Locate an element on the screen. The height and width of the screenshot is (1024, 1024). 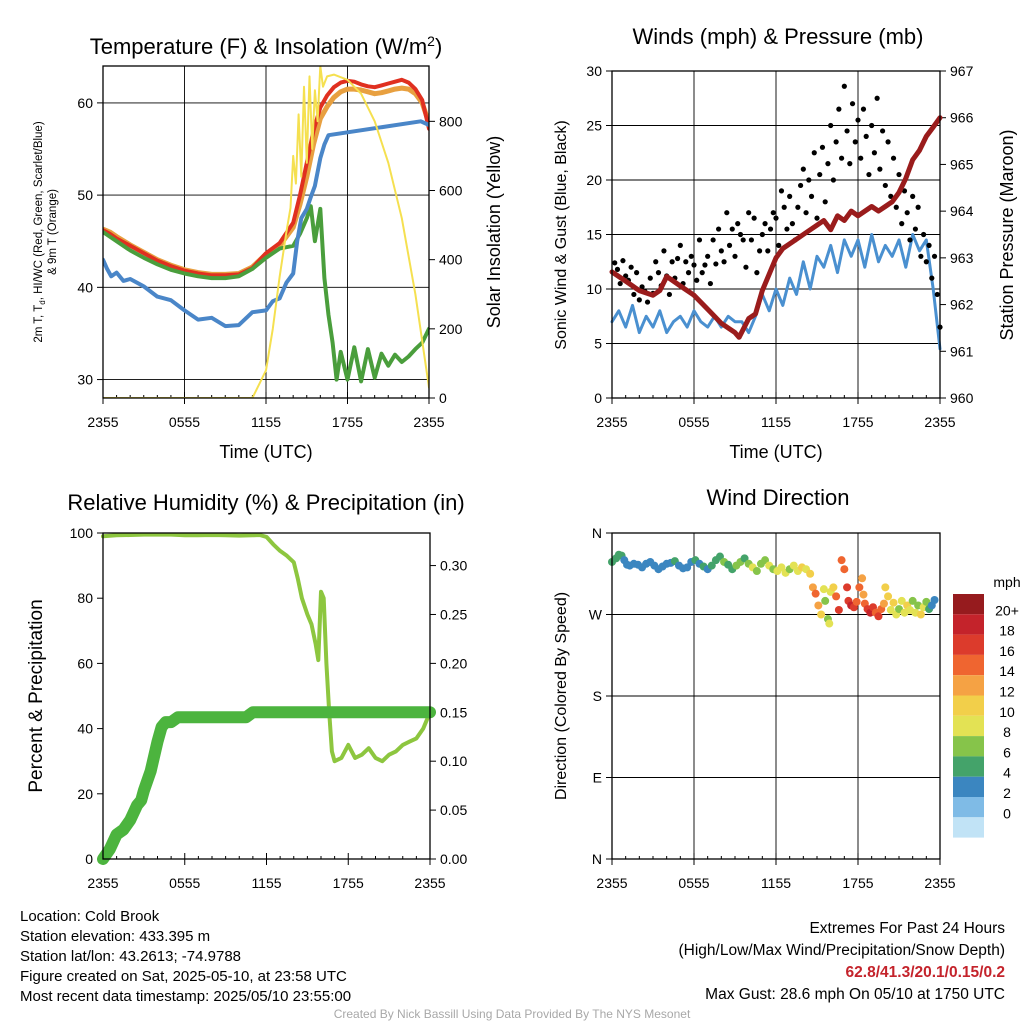
speed-legend: mph 20+ 18 16 14 12 10 8 6 4 2 0 is located at coordinates (987, 706).